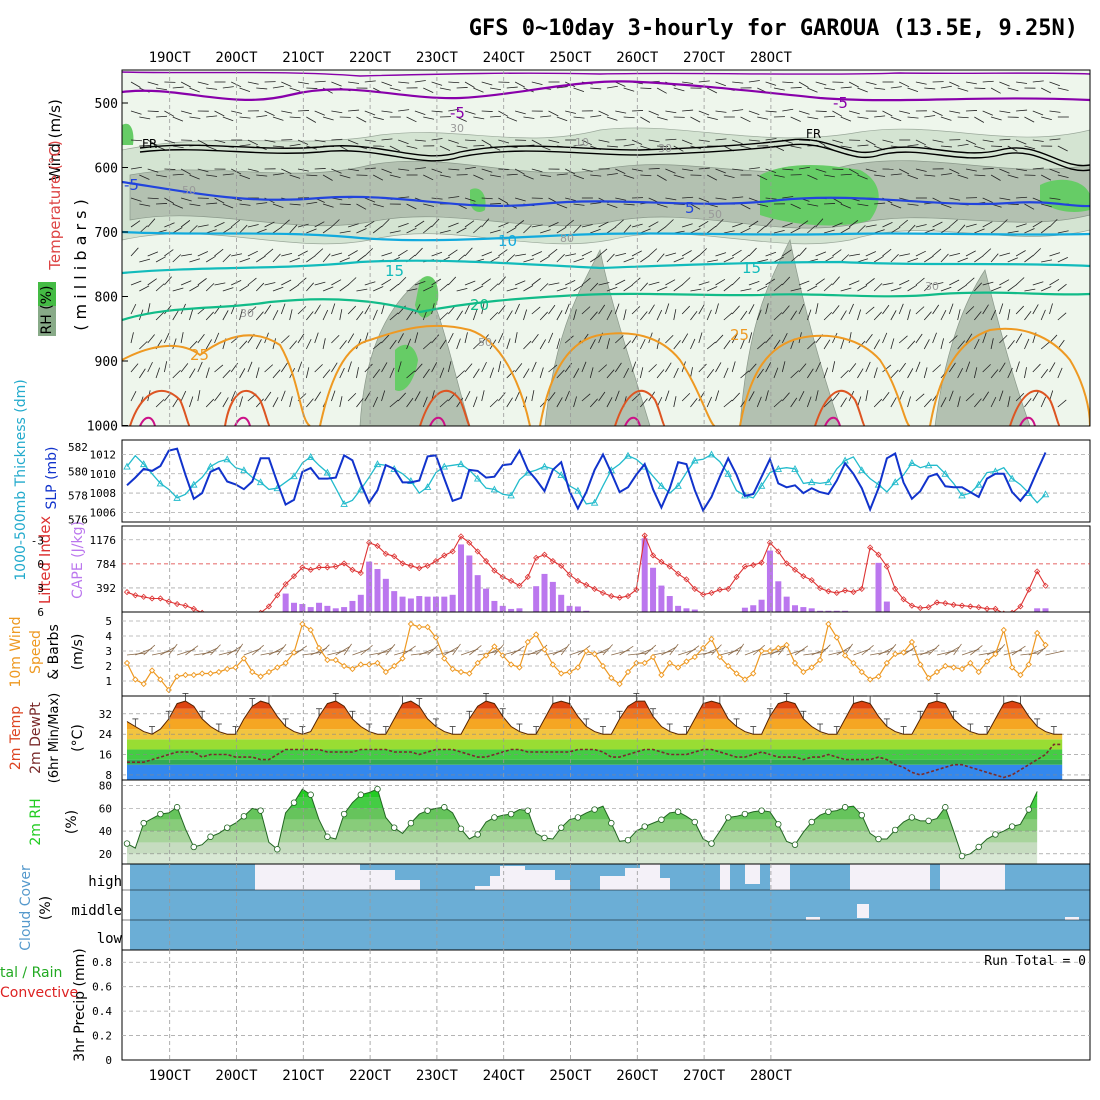 This screenshot has width=1100, height=1100. Describe the element at coordinates (577, 822) in the screenshot. I see `rh-2m-markers` at that location.